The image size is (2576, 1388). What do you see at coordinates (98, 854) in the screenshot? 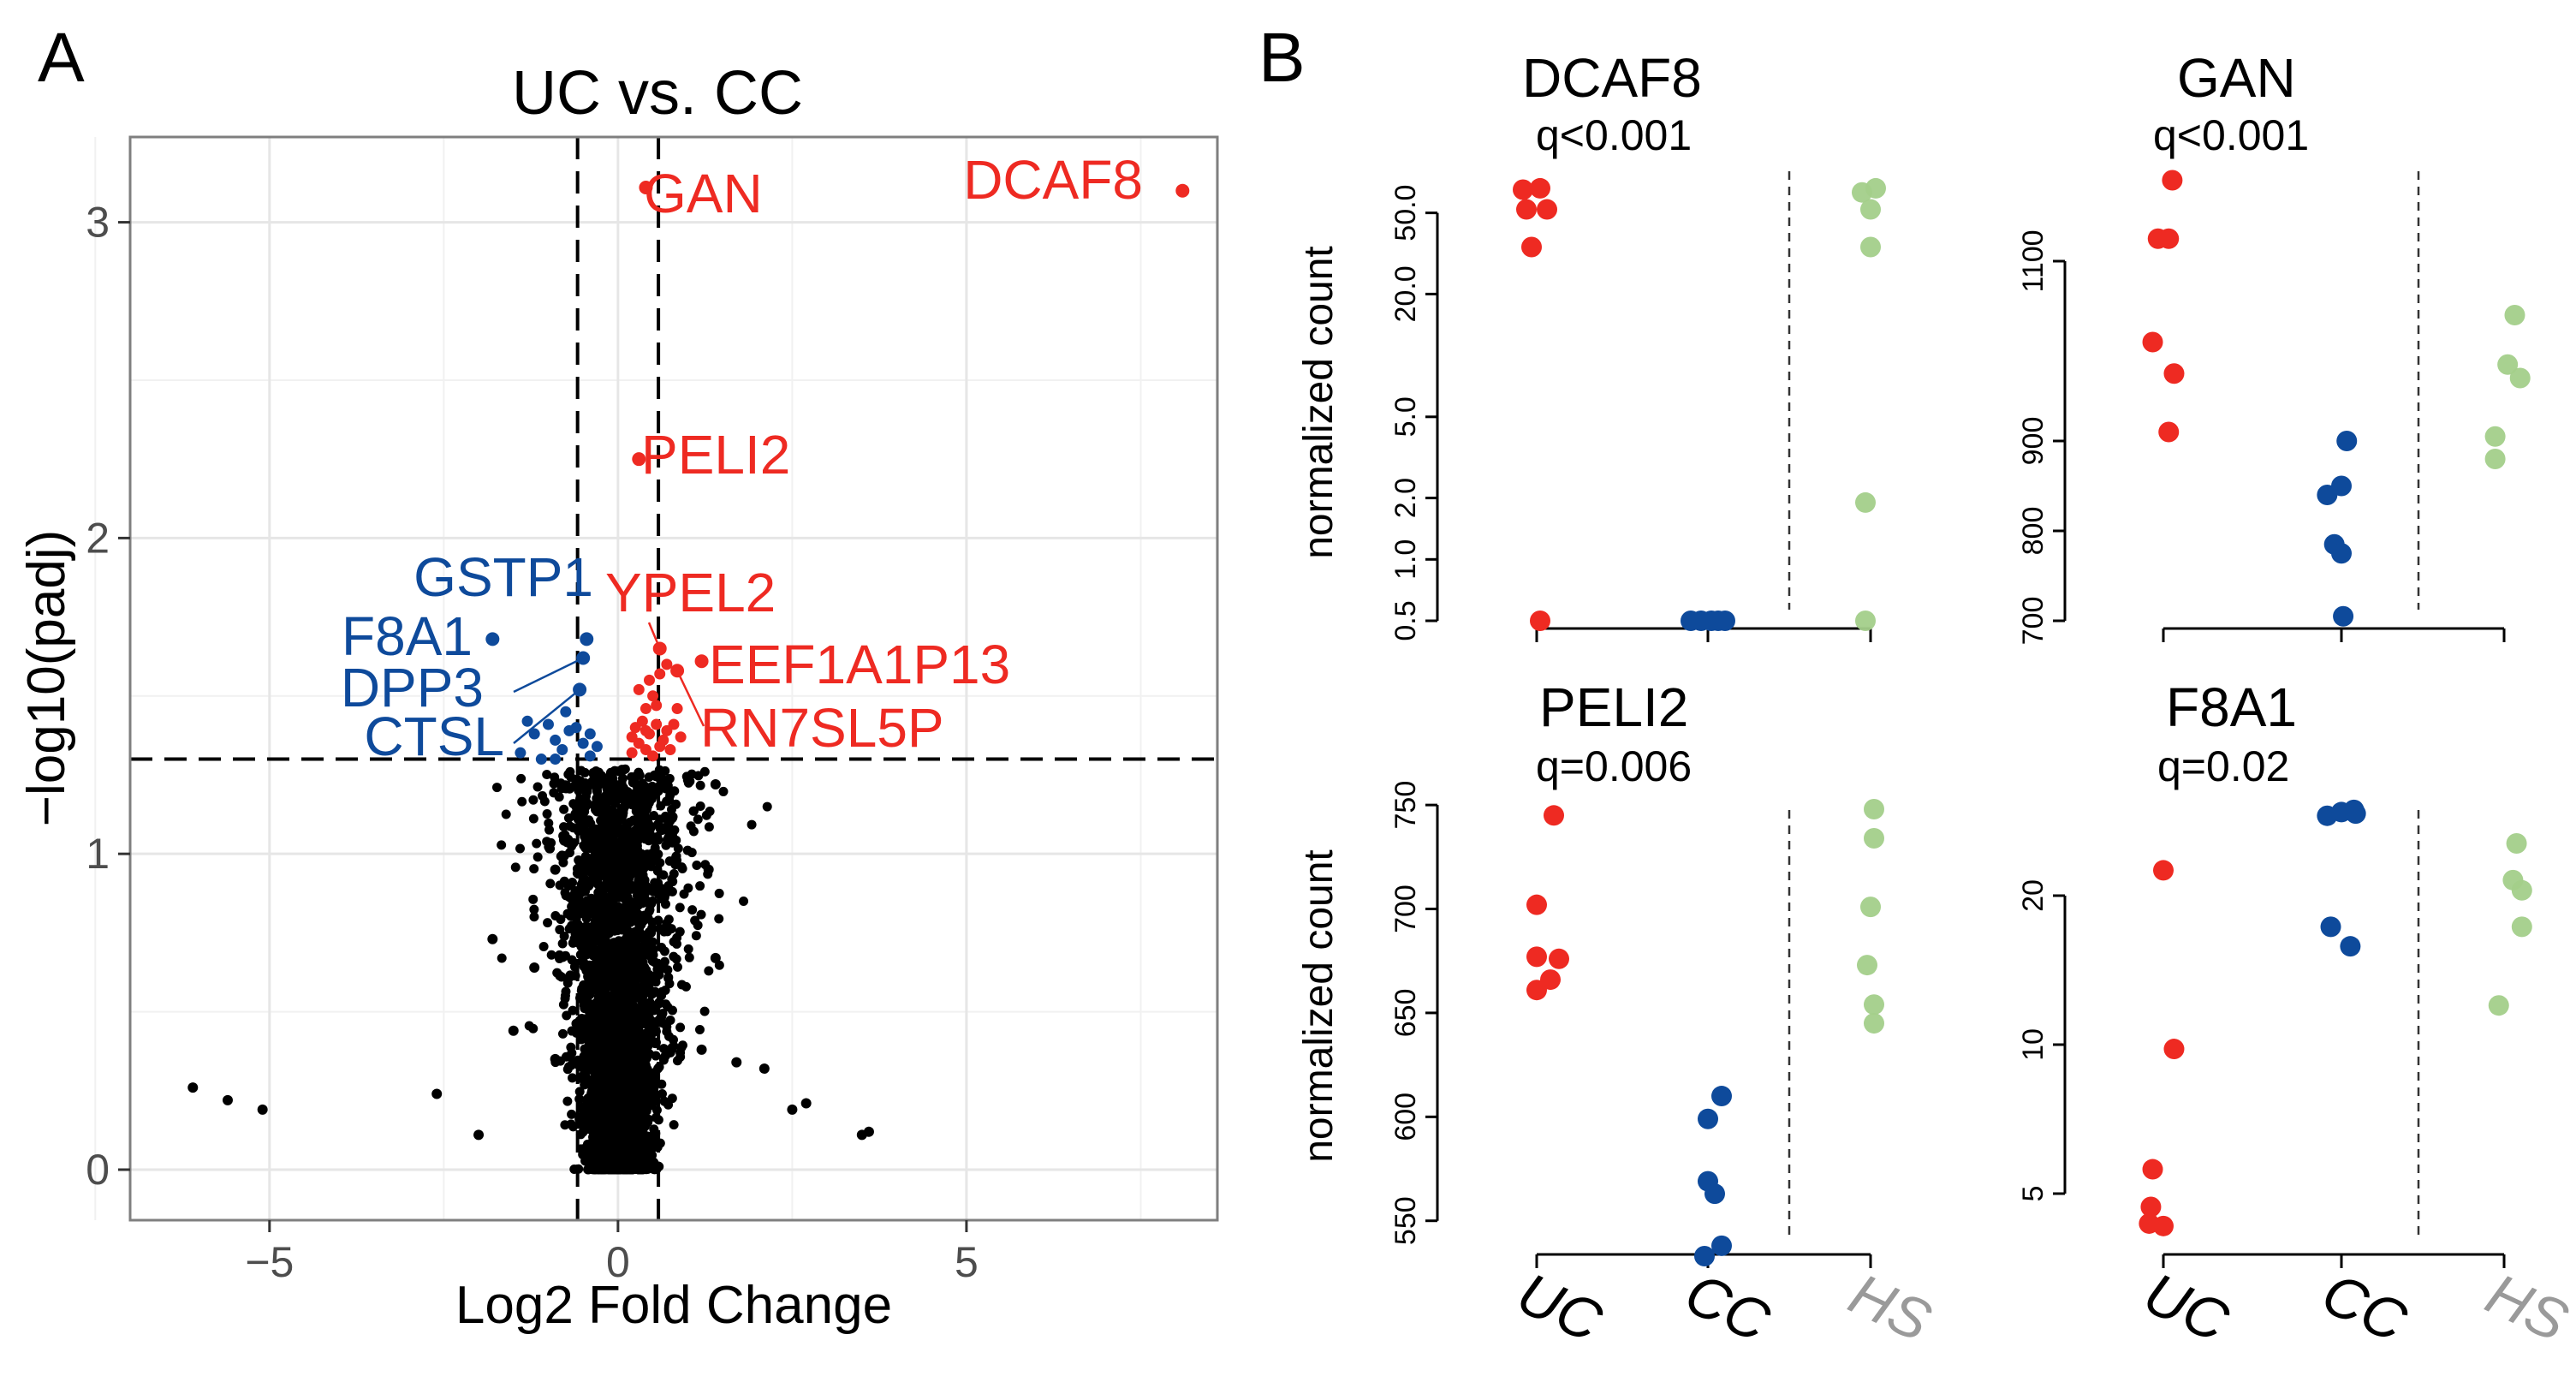
I see `y-tick-label: 1` at bounding box center [98, 854].